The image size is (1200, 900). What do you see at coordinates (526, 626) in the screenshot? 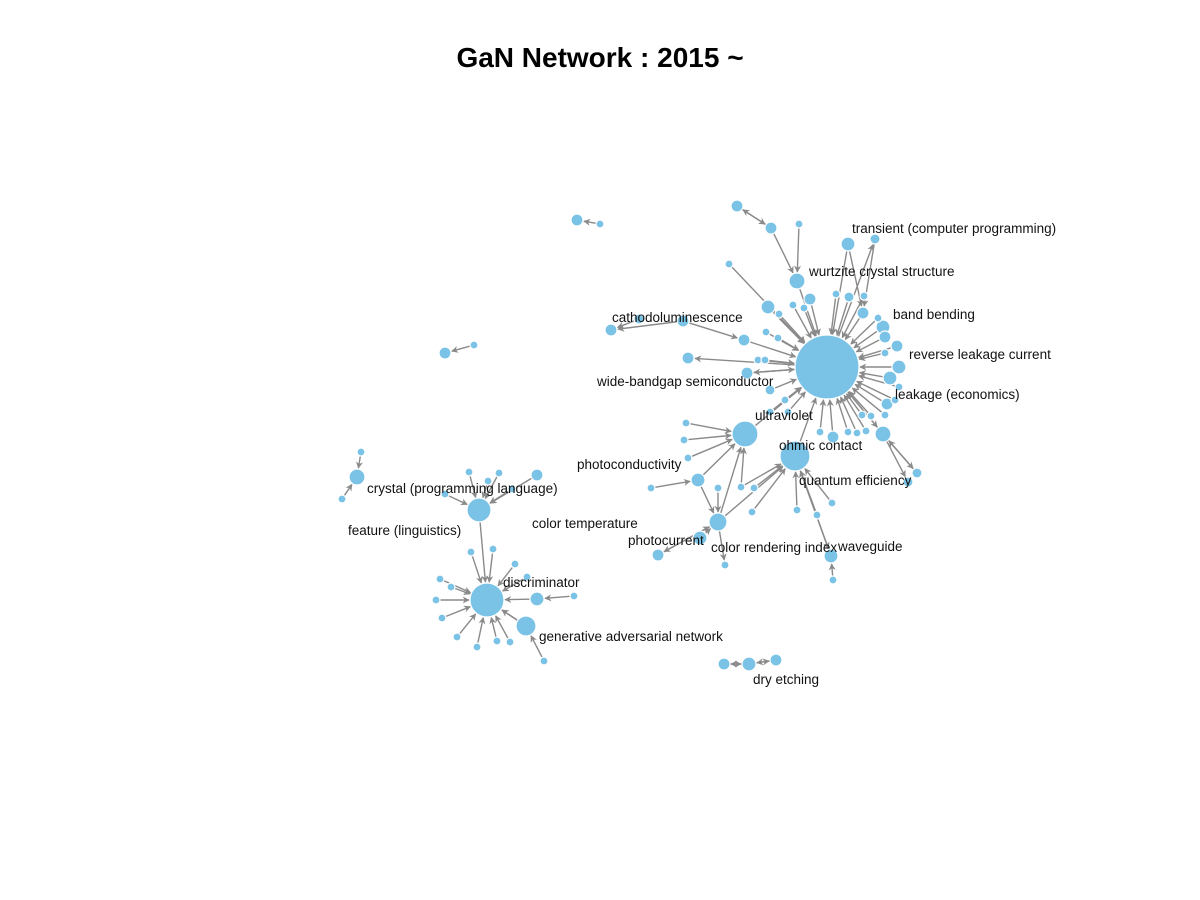
I see `node-gan` at bounding box center [526, 626].